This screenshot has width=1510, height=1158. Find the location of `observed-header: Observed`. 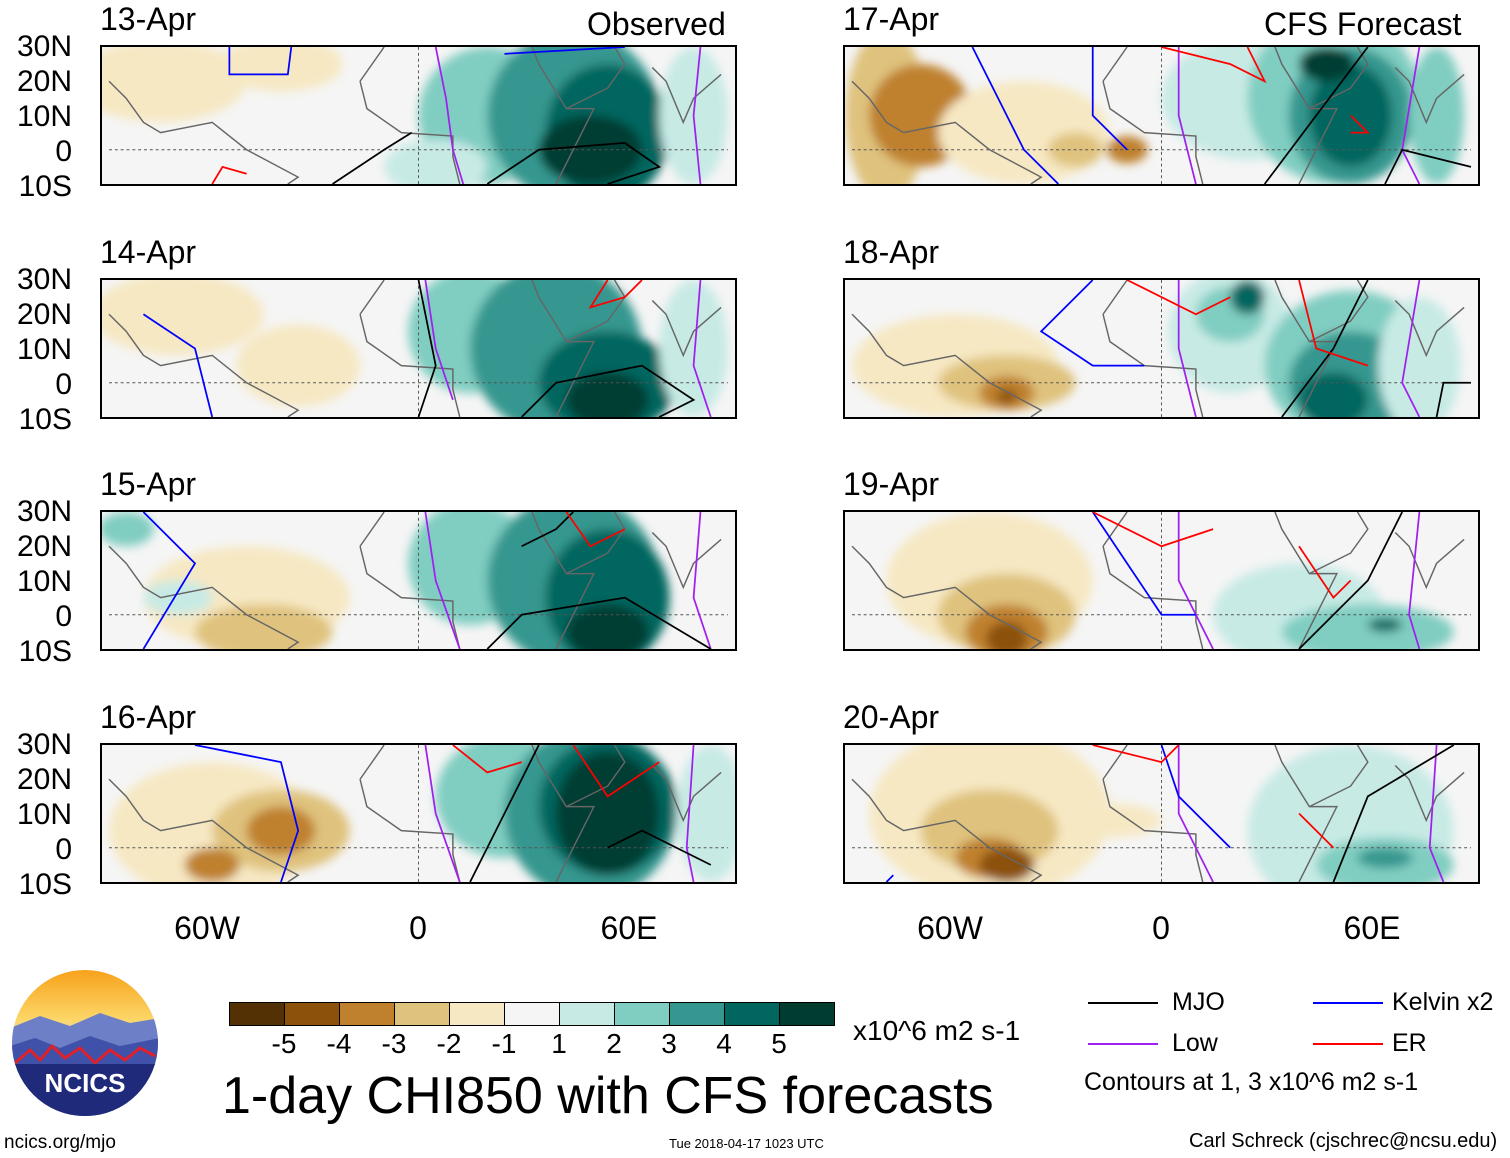

observed-header: Observed is located at coordinates (656, 24).